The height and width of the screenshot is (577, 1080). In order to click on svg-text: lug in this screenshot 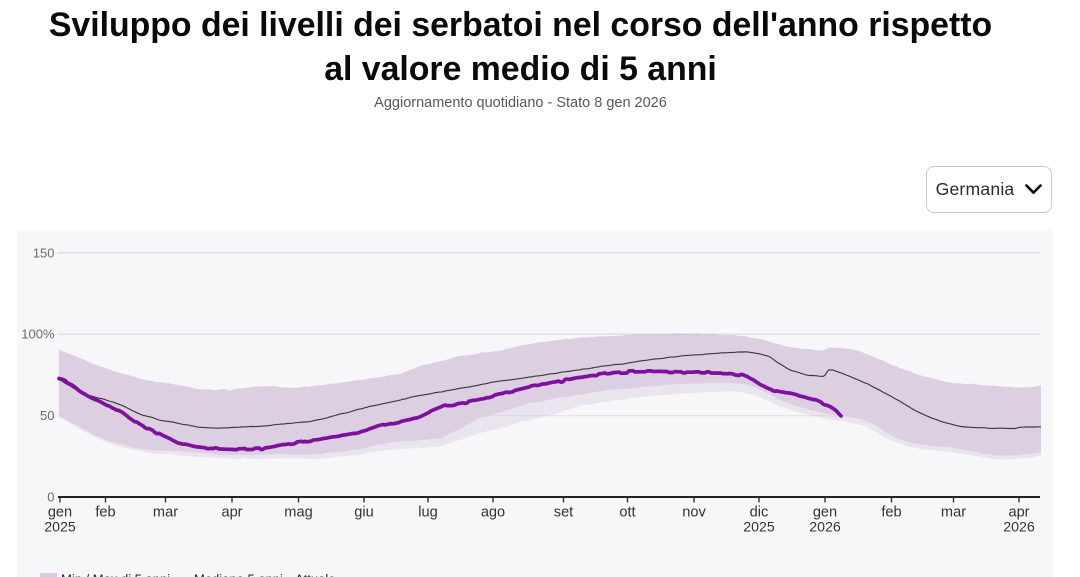, I will do `click(427, 513)`.